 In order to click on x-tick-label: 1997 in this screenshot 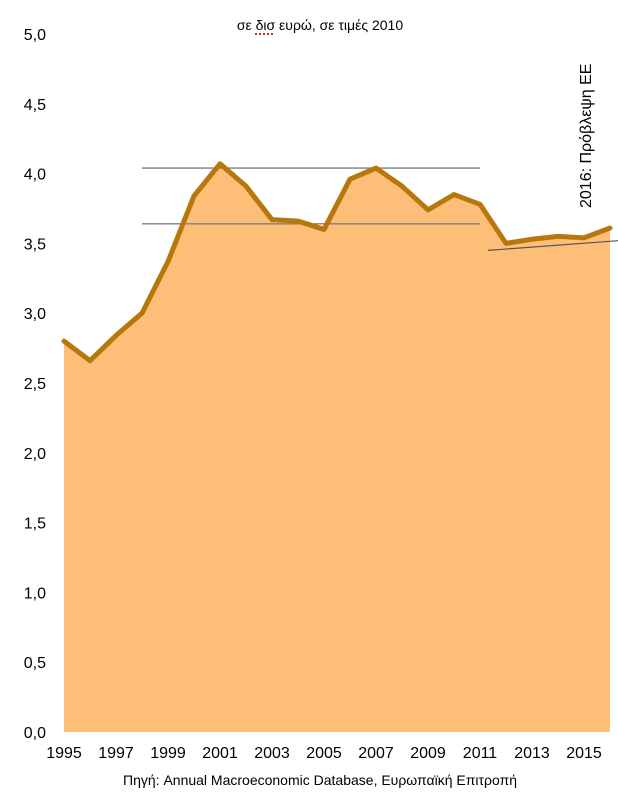, I will do `click(116, 753)`.